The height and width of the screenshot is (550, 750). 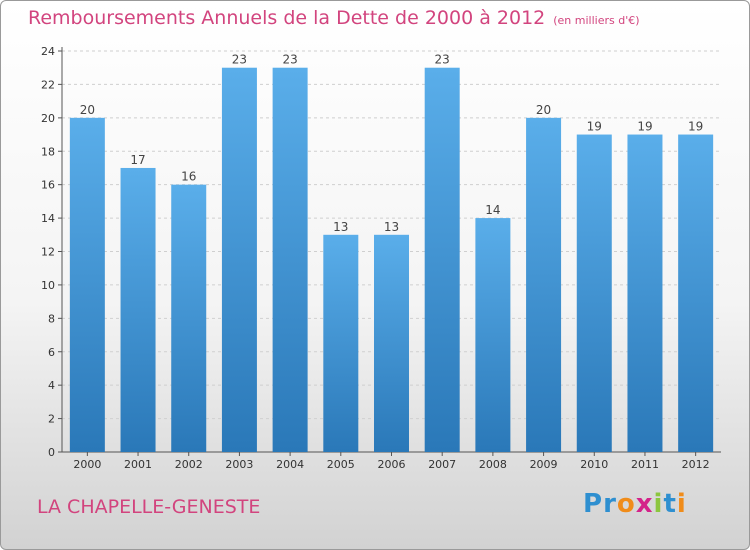 I want to click on x-tick-label: 2010, so click(x=594, y=464).